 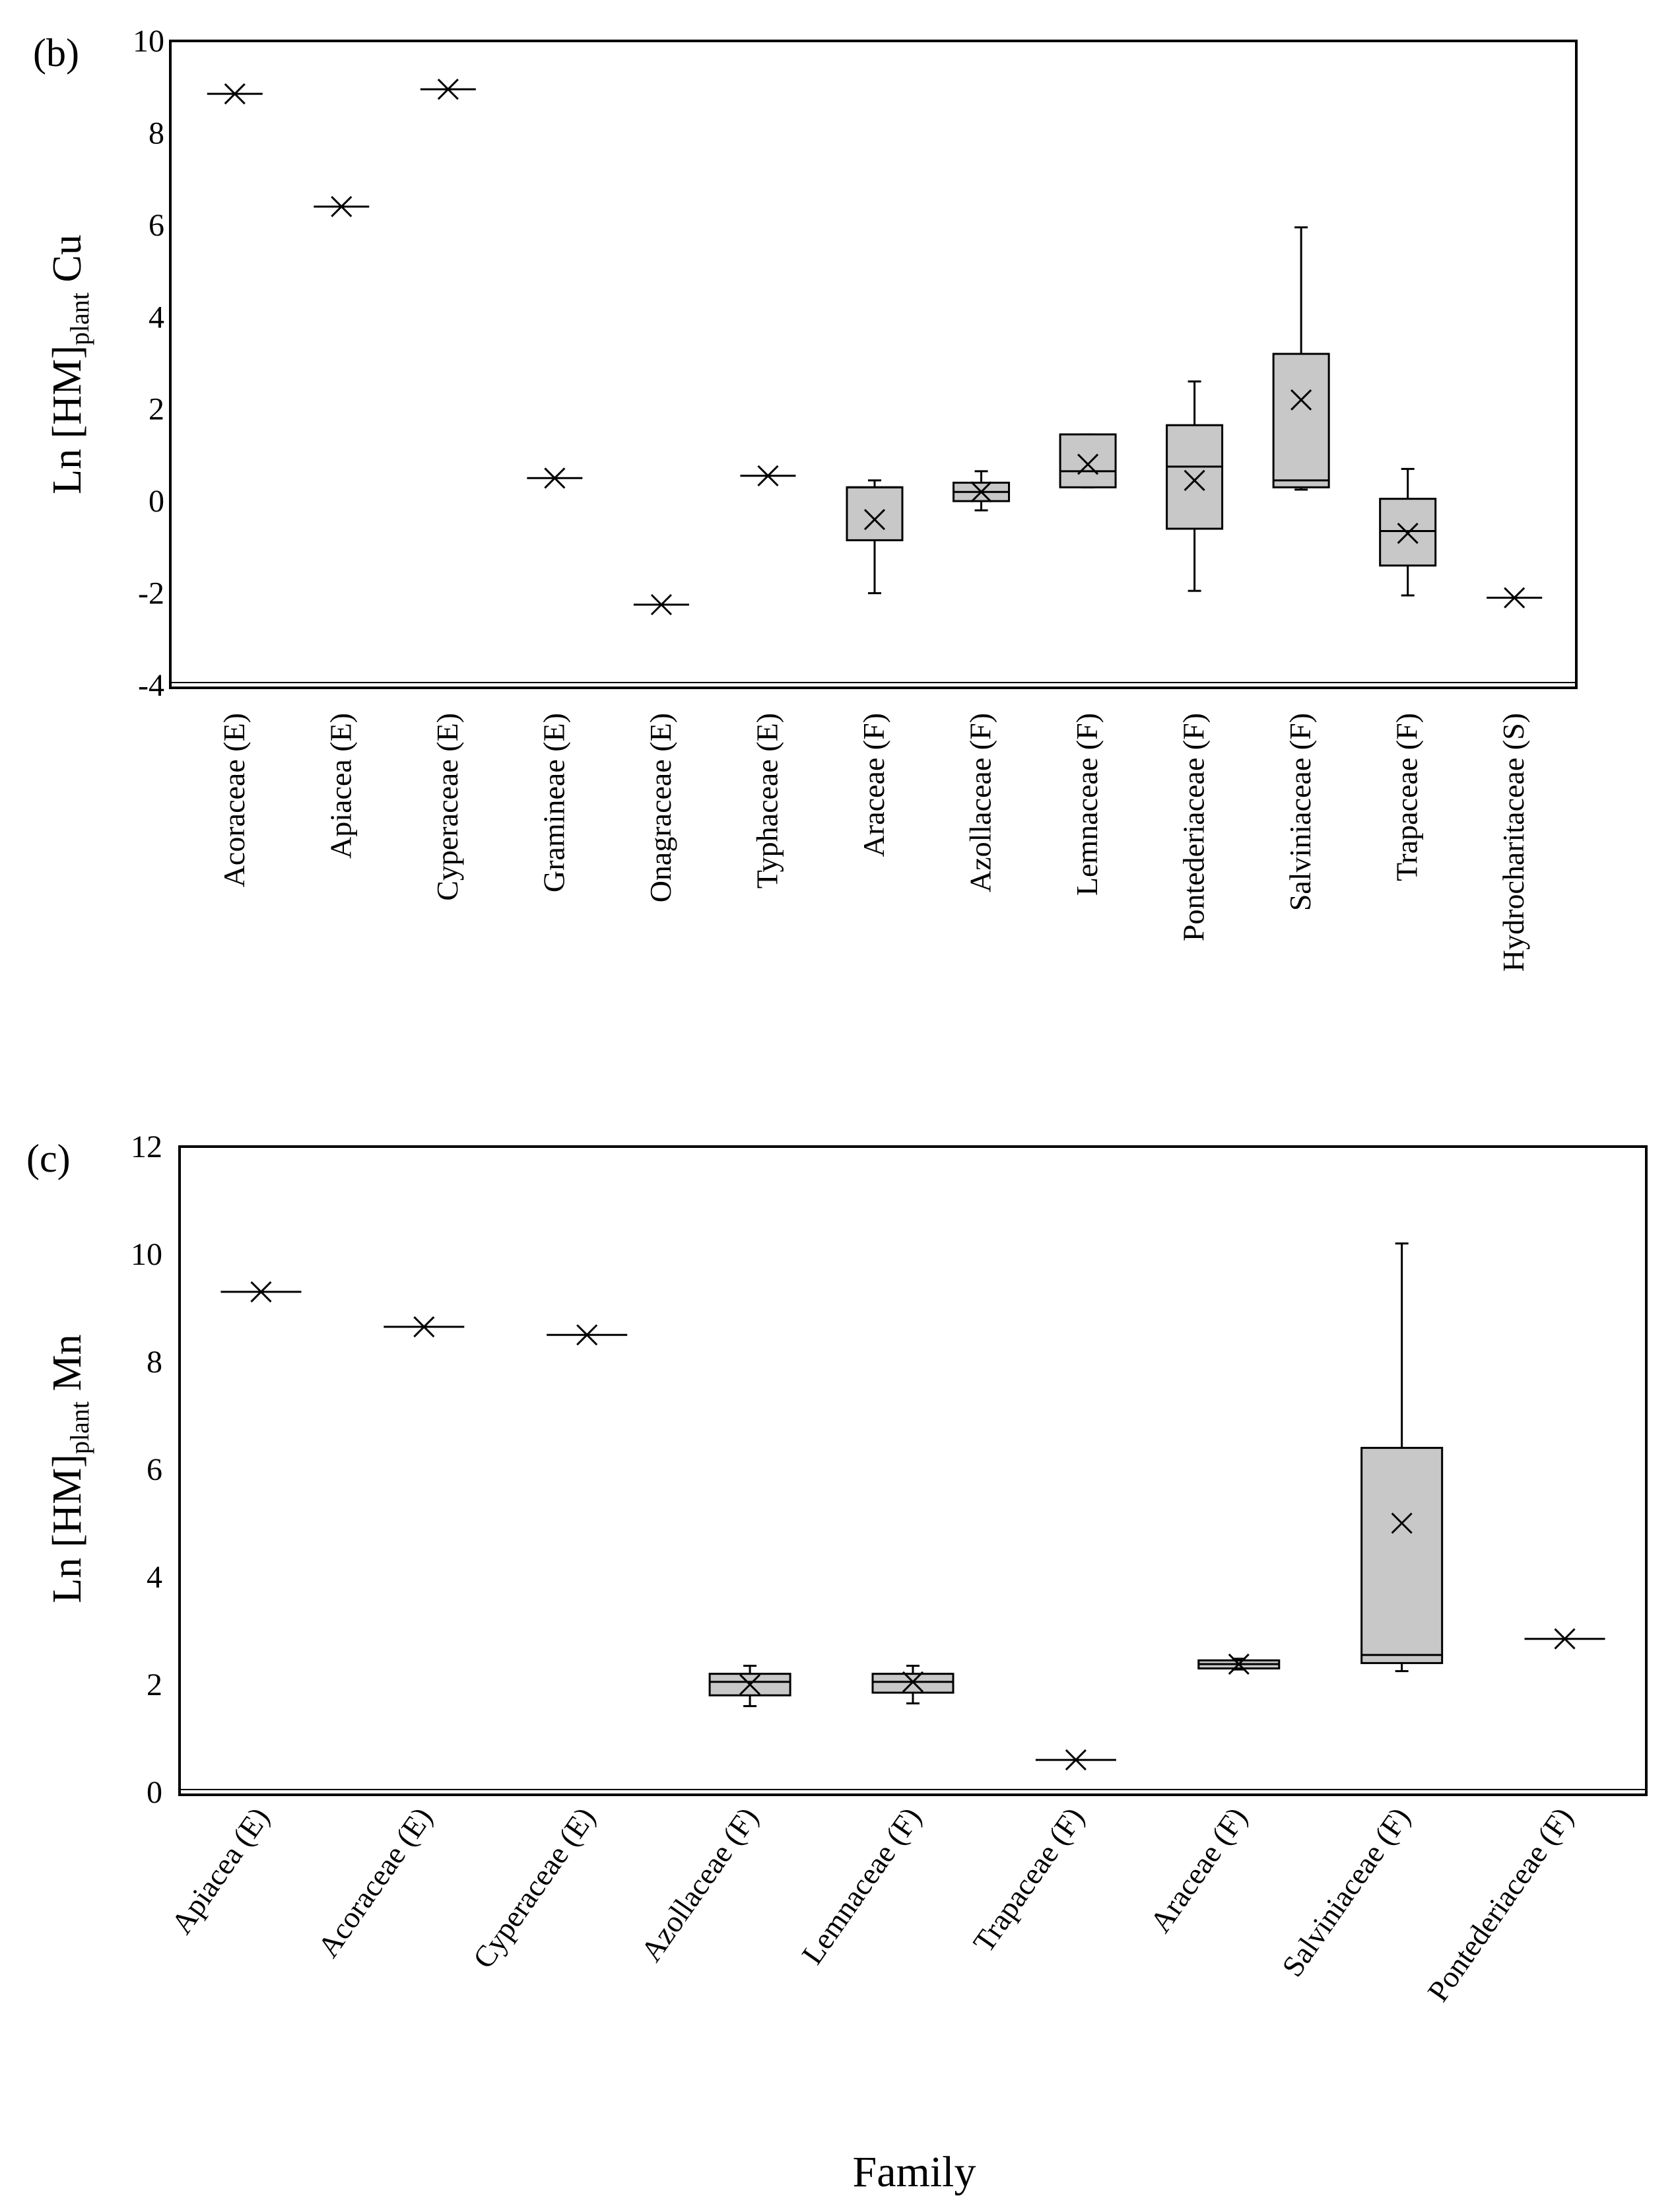 I want to click on b-category-label: Cyperaceae (E), so click(x=447, y=807).